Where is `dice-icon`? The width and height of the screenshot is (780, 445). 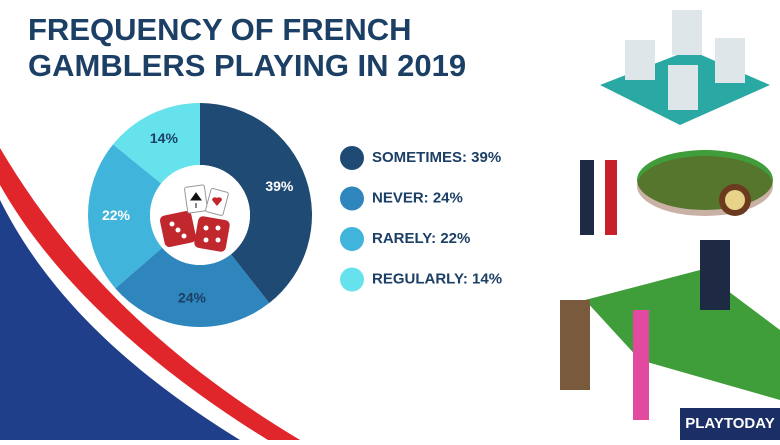 dice-icon is located at coordinates (200, 215).